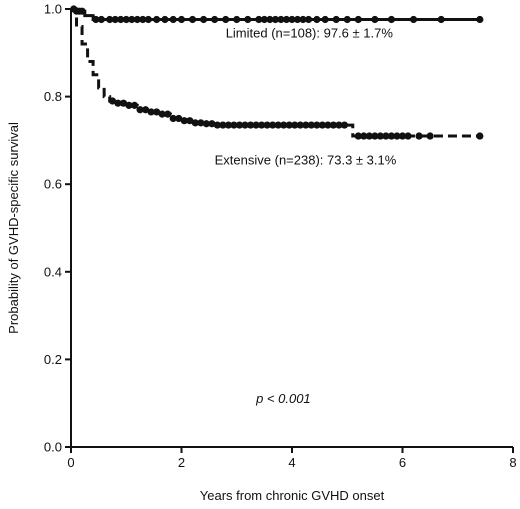 The width and height of the screenshot is (520, 509). Describe the element at coordinates (53, 447) in the screenshot. I see `y-tick-label: 0.0` at that location.